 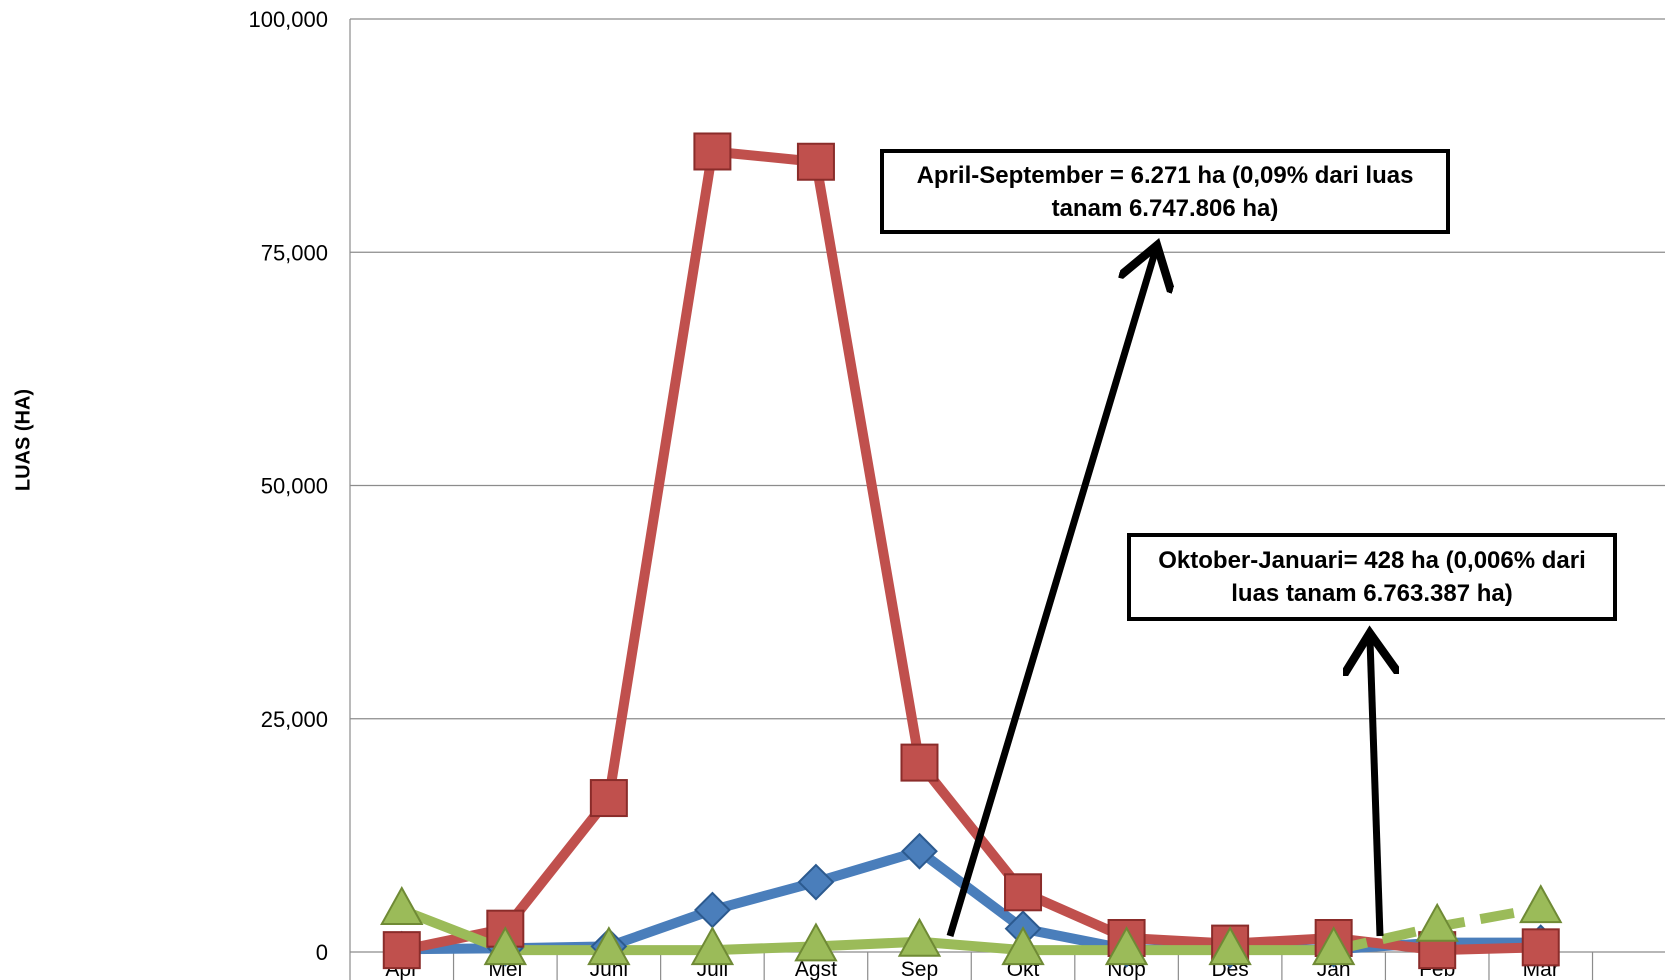 I want to click on series-2-line, so click(x=866, y=930).